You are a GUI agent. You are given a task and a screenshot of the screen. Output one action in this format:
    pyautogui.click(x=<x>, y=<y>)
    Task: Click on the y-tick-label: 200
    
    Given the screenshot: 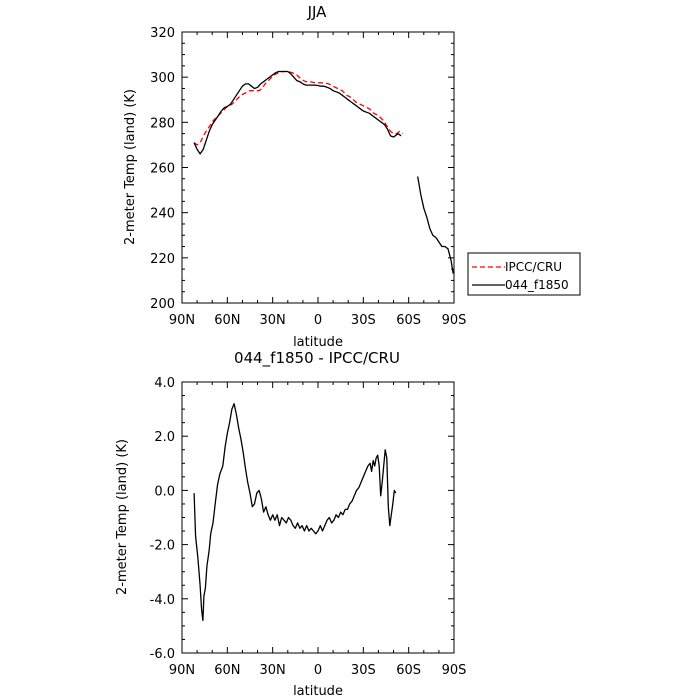 What is the action you would take?
    pyautogui.click(x=162, y=304)
    